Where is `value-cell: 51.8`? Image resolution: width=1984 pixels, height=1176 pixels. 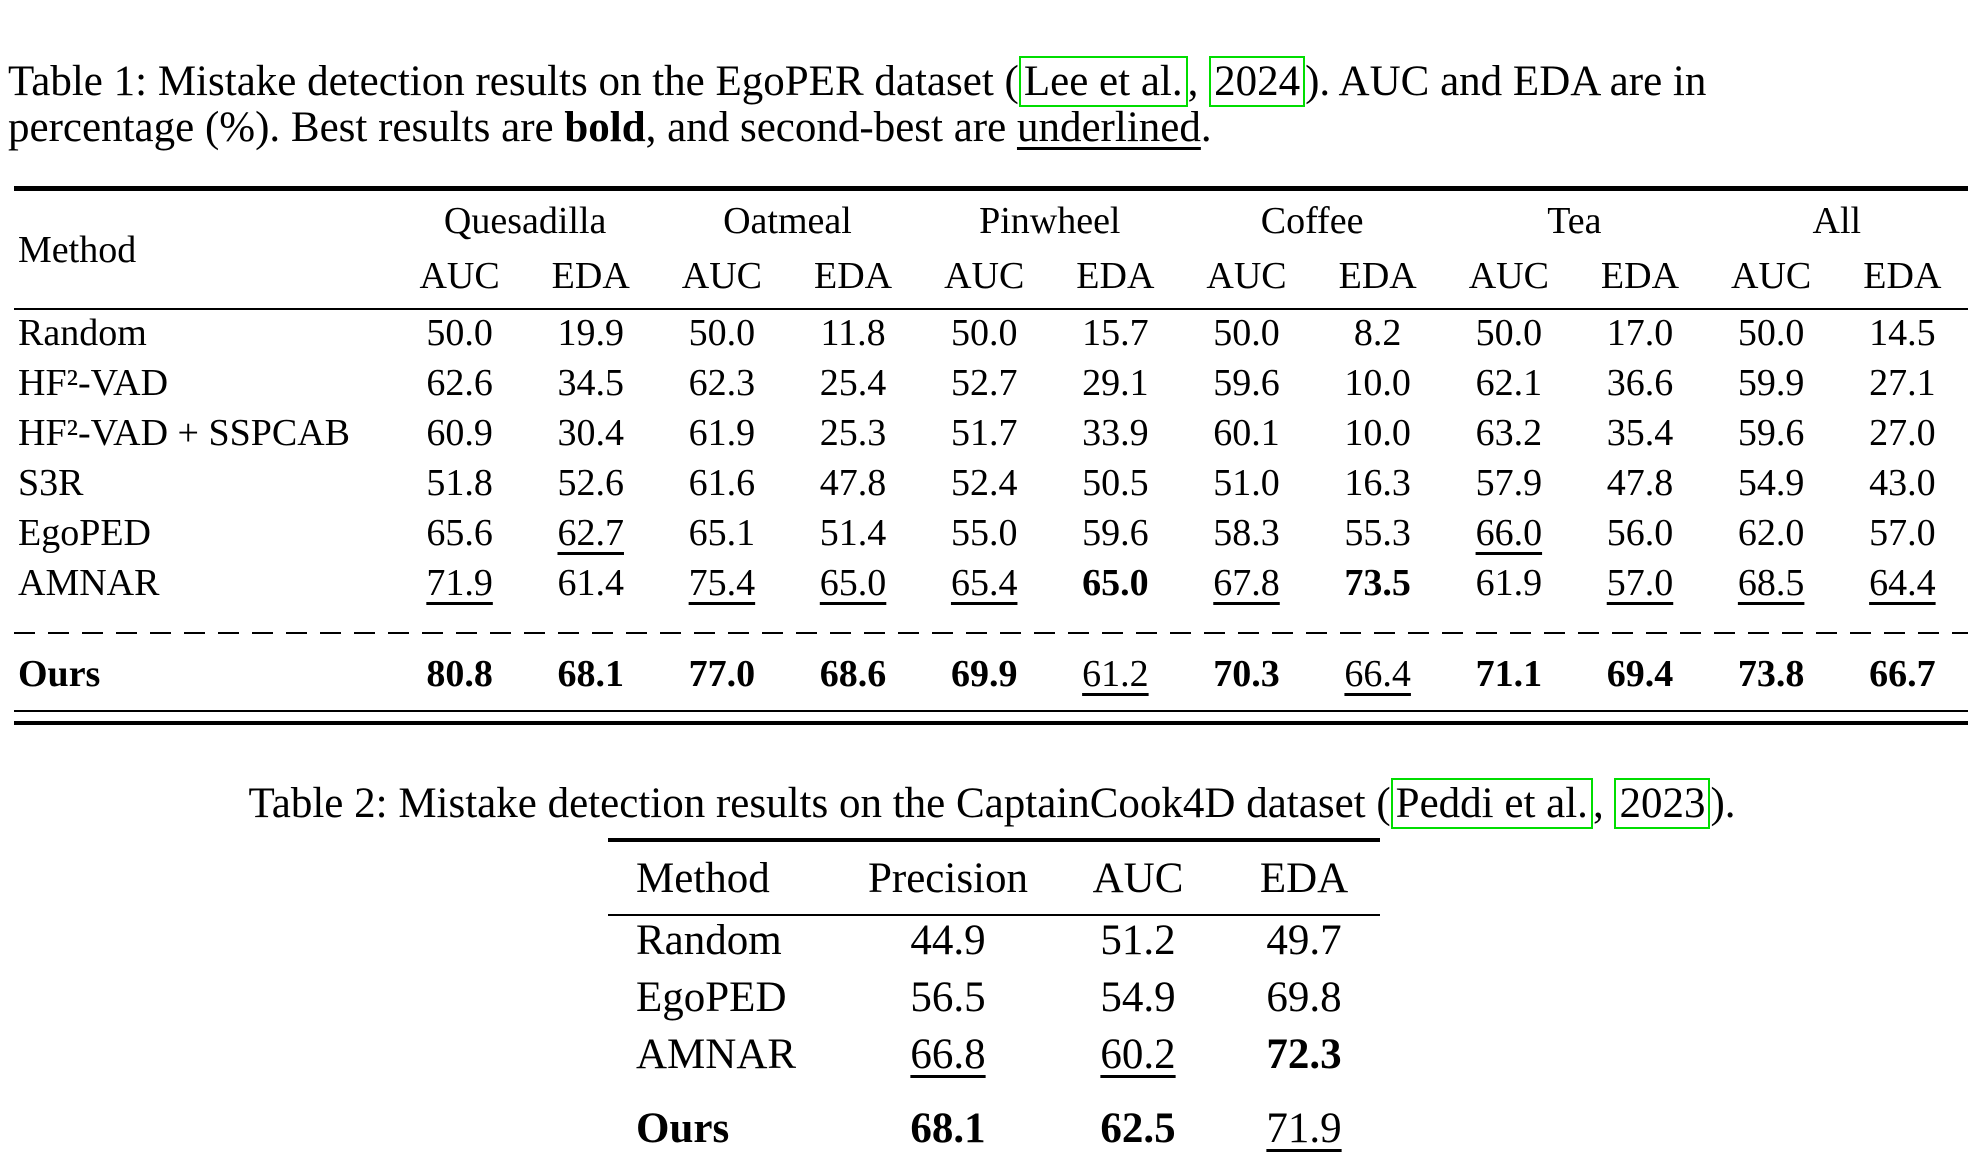
value-cell: 51.8 is located at coordinates (459, 483).